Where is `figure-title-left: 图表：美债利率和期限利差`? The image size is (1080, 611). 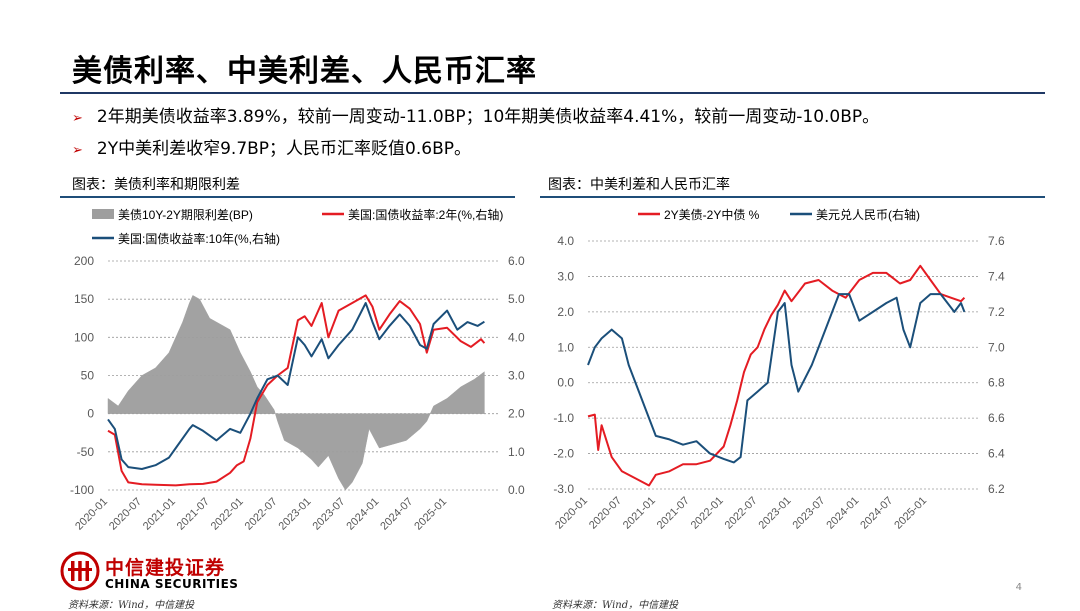
figure-title-left: 图表：美债利率和期限利差 is located at coordinates (156, 185).